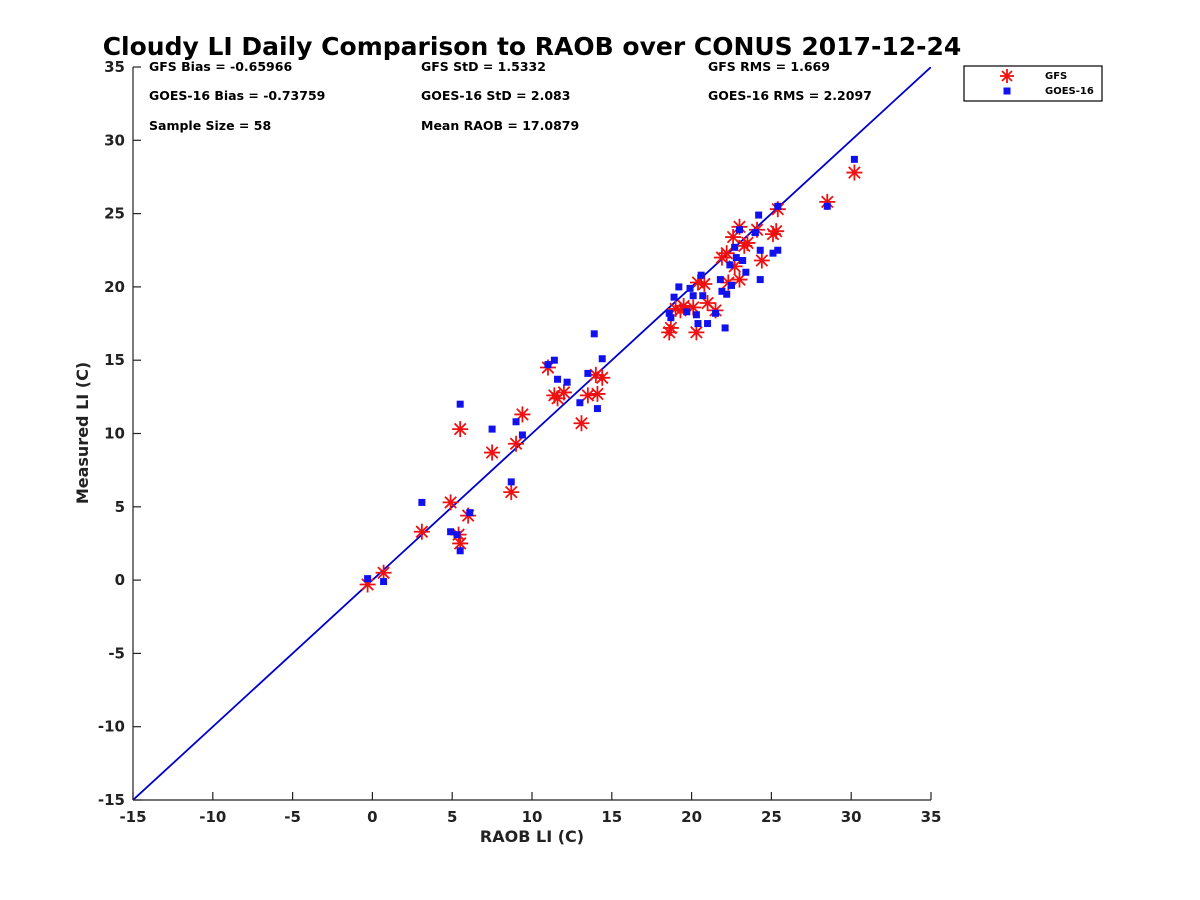 This screenshot has height=900, width=1200. What do you see at coordinates (532, 836) in the screenshot?
I see `x-axis-label: RAOB LI (C)` at bounding box center [532, 836].